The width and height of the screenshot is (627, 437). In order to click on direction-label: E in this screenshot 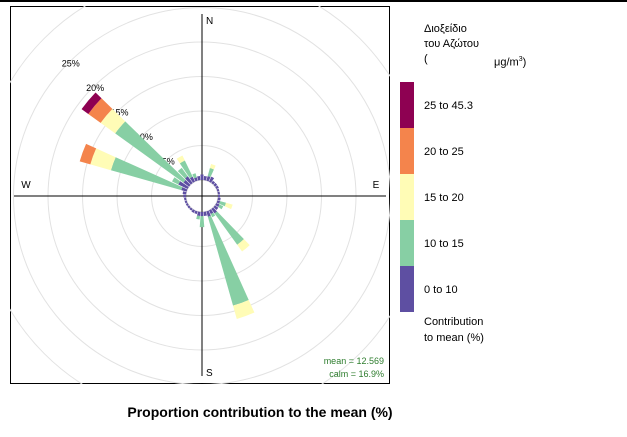, I will do `click(376, 185)`.